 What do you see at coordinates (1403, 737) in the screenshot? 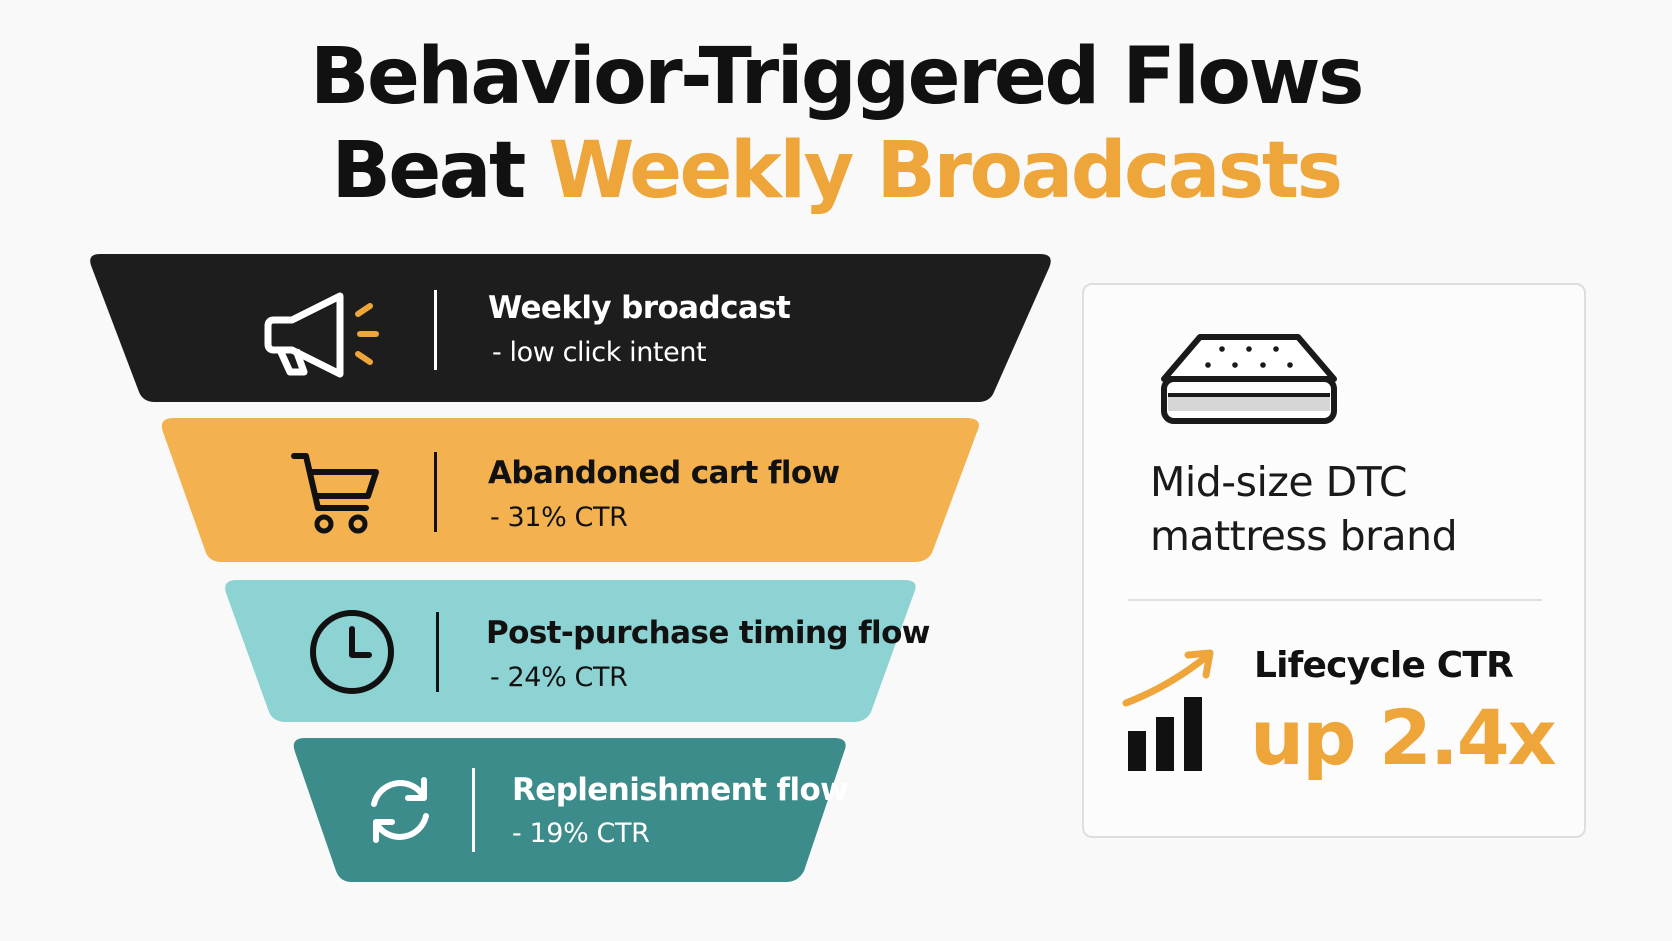
I see `kpi-value: up 2.4x` at bounding box center [1403, 737].